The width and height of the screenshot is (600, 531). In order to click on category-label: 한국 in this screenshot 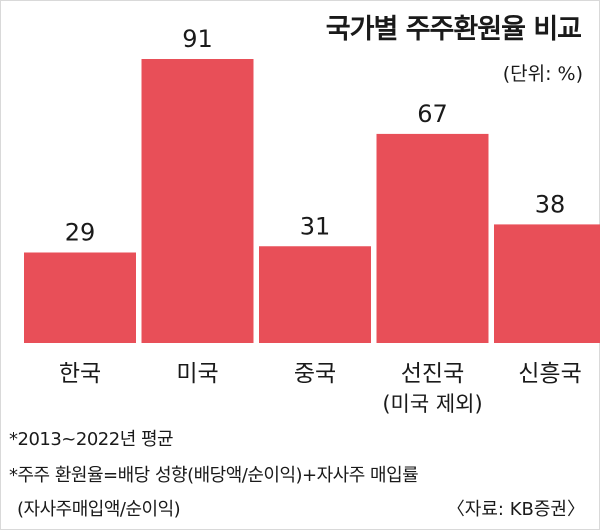, I will do `click(80, 374)`.